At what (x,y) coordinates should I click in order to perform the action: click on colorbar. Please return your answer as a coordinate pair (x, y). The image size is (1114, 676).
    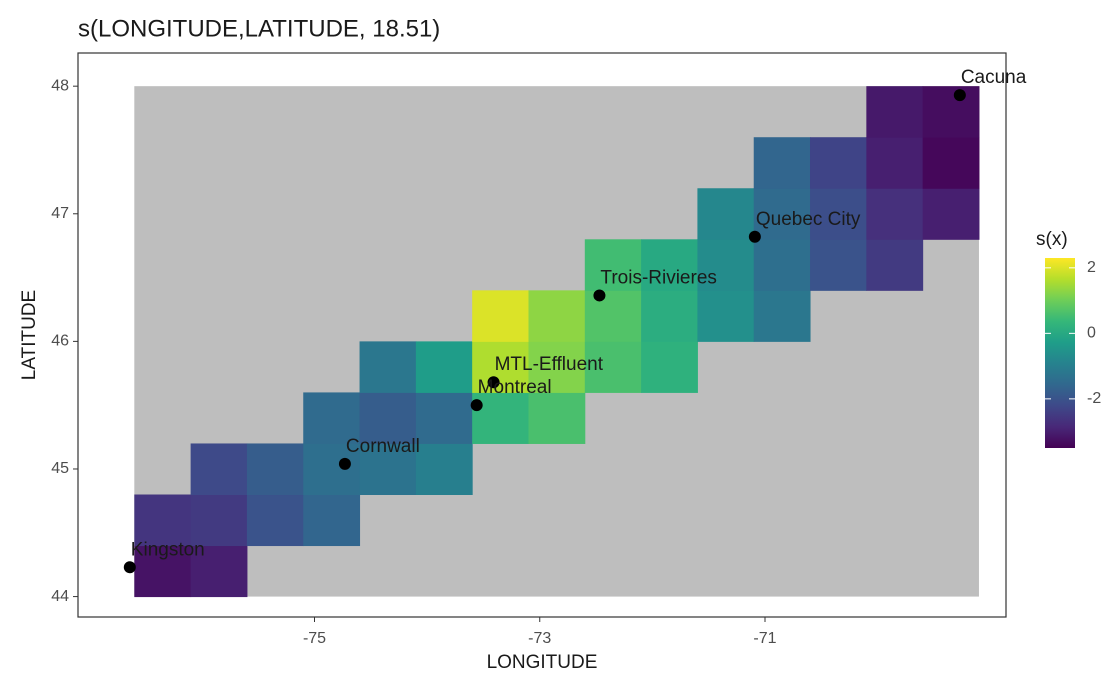
    Looking at the image, I should click on (1060, 353).